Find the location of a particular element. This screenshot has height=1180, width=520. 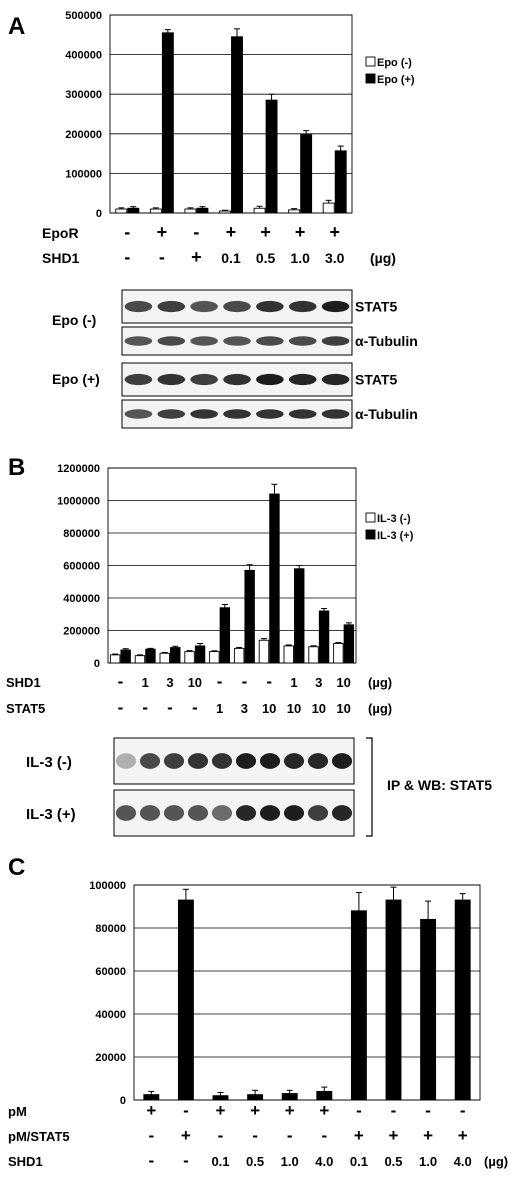

panel-b-ytick-label: 600000 is located at coordinates (81, 567).